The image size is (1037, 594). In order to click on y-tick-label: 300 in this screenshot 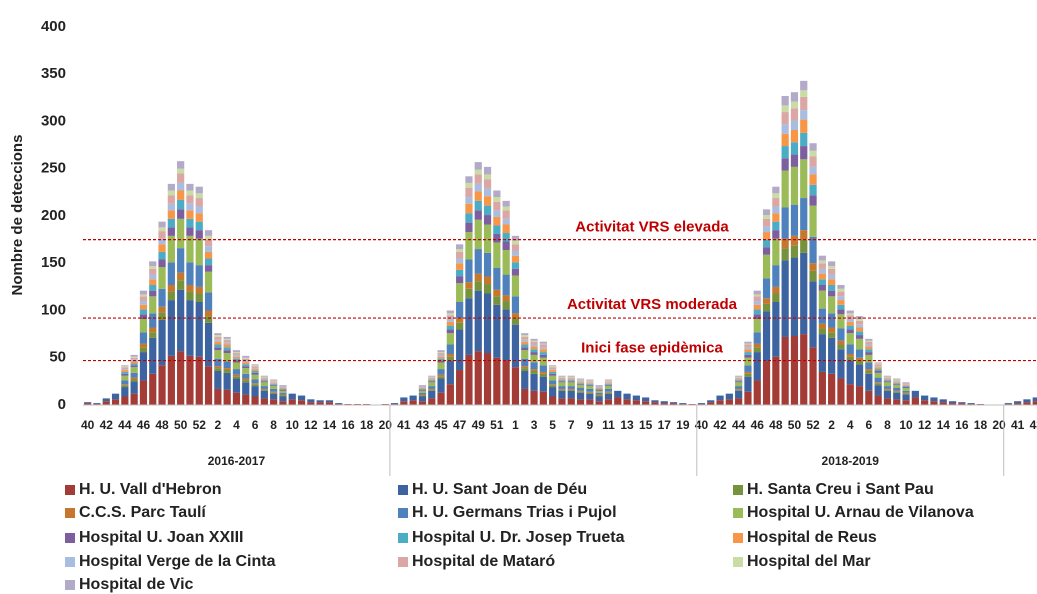, I will do `click(53, 120)`.